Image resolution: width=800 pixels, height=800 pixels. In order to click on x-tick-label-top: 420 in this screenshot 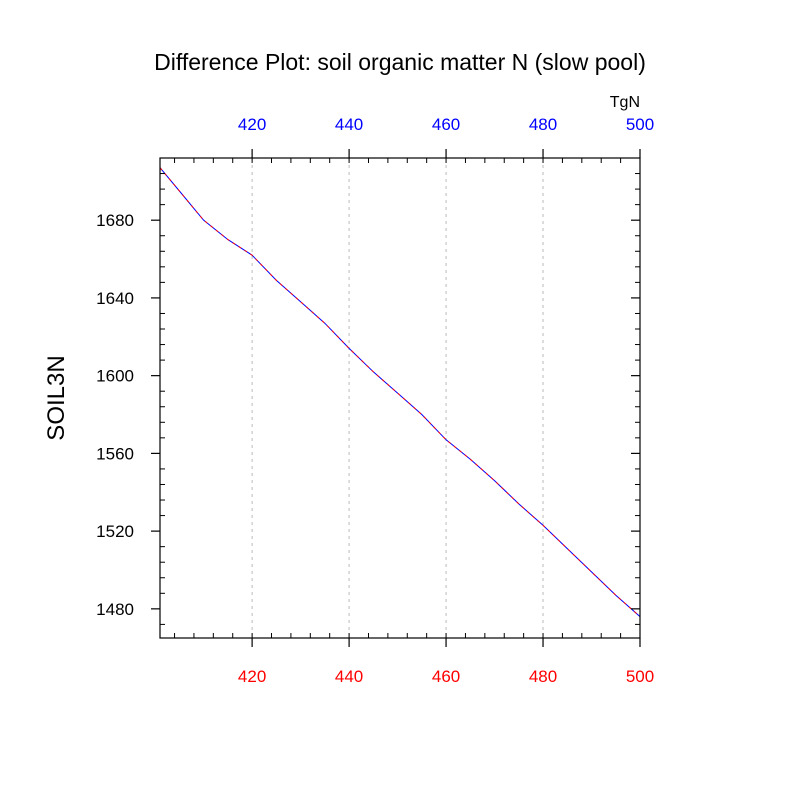, I will do `click(252, 124)`.